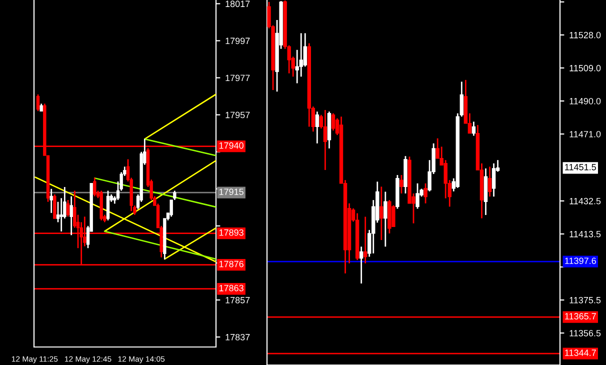 This screenshot has width=606, height=365. I want to click on y-tick-label: 17857, so click(238, 300).